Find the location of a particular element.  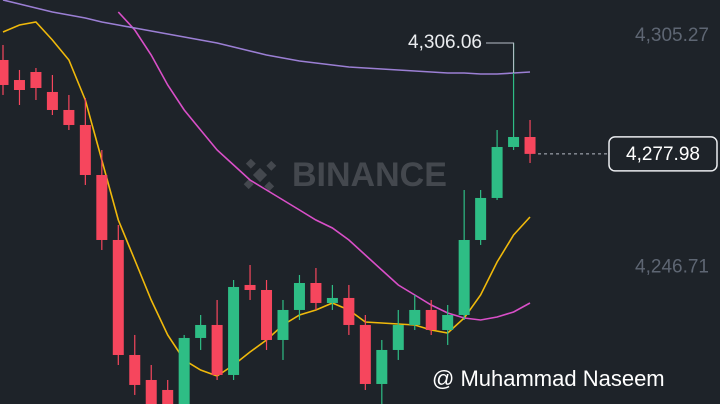

y-tick-label: 4,246.71 is located at coordinates (672, 266).